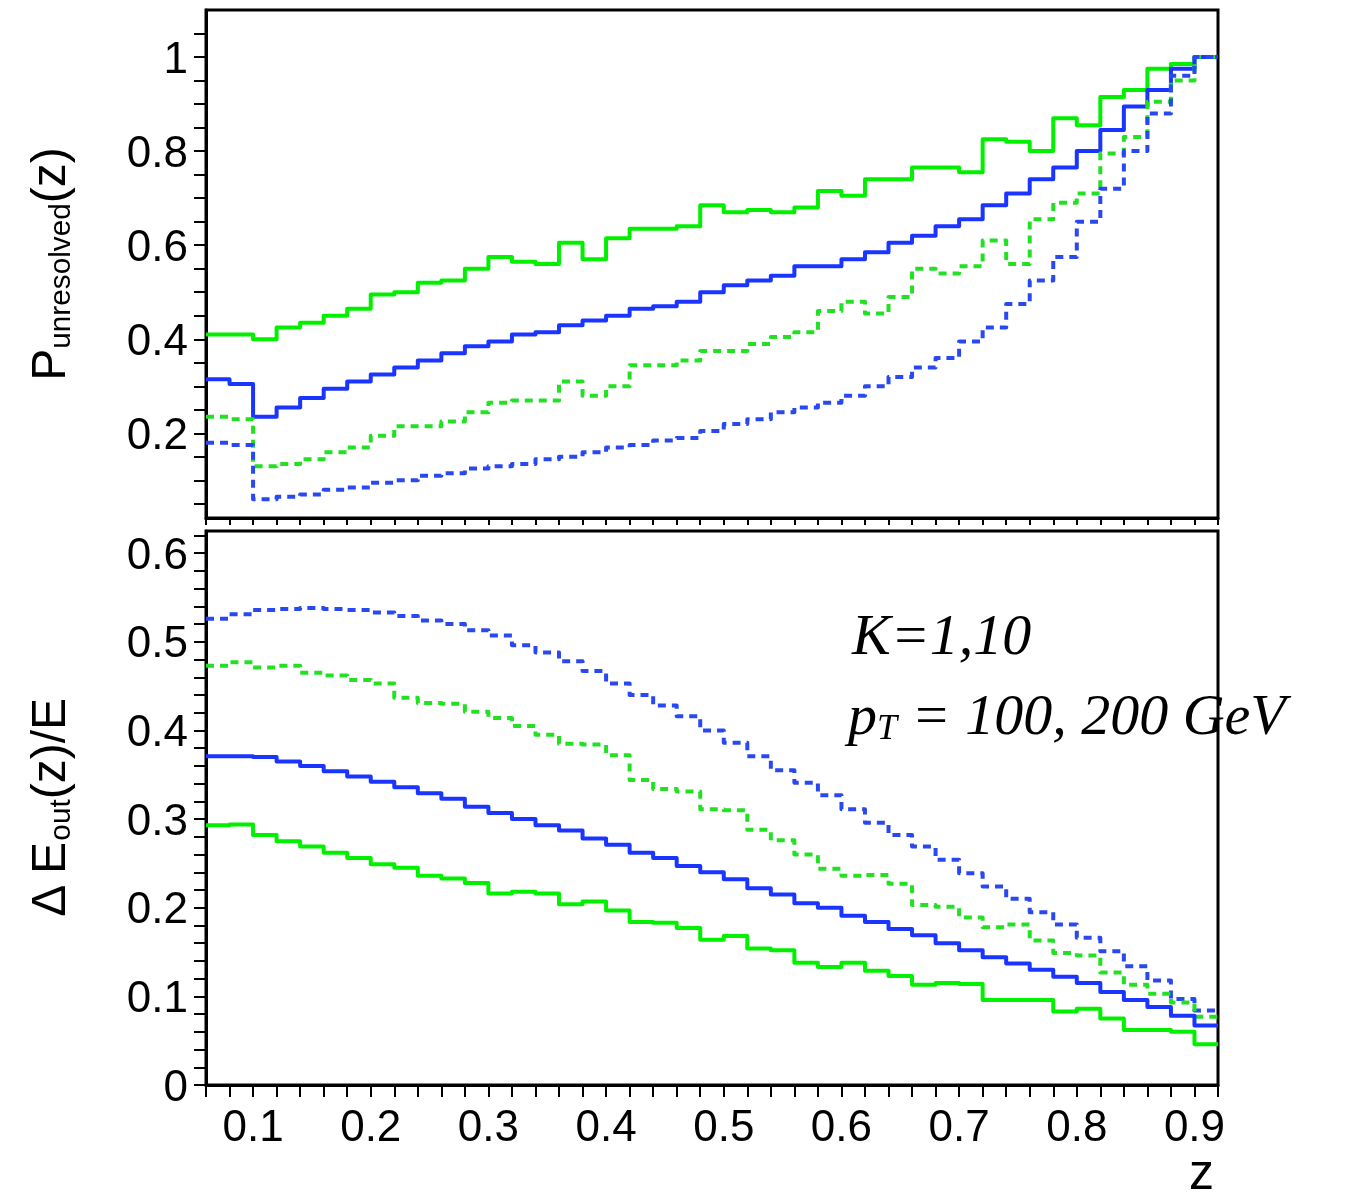 This screenshot has height=1201, width=1352. What do you see at coordinates (841, 1125) in the screenshot?
I see `x-tick-label: 0.6` at bounding box center [841, 1125].